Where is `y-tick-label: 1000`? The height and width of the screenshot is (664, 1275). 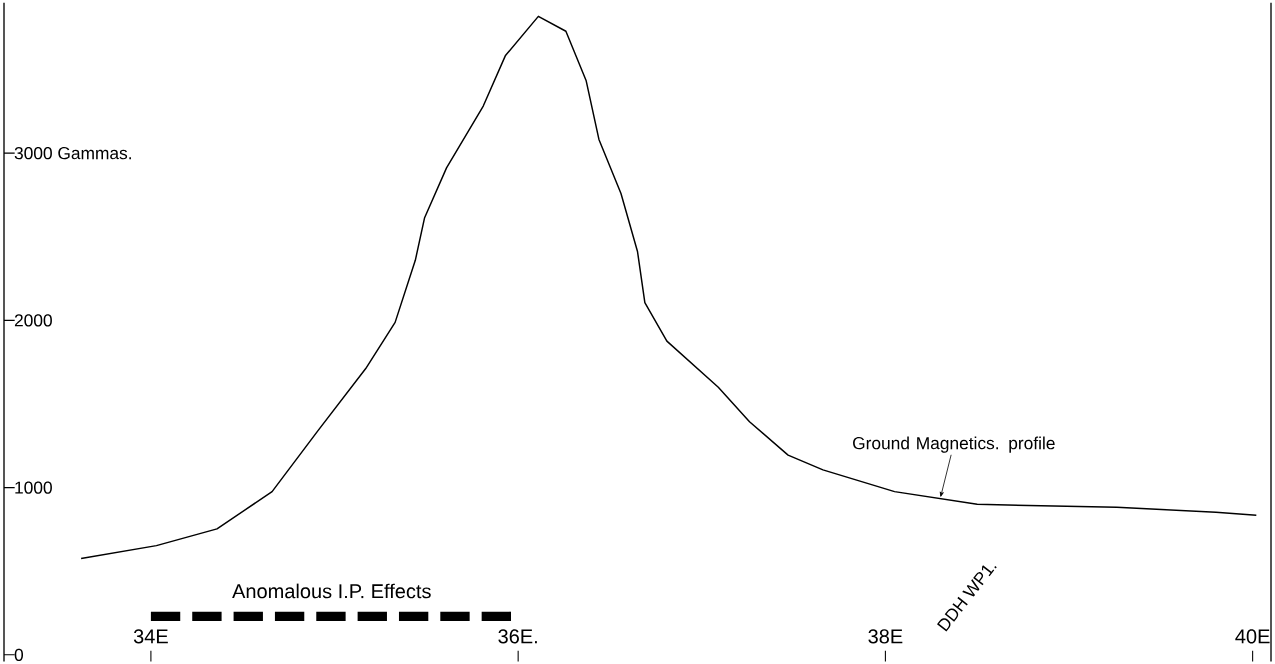
y-tick-label: 1000 is located at coordinates (33, 487).